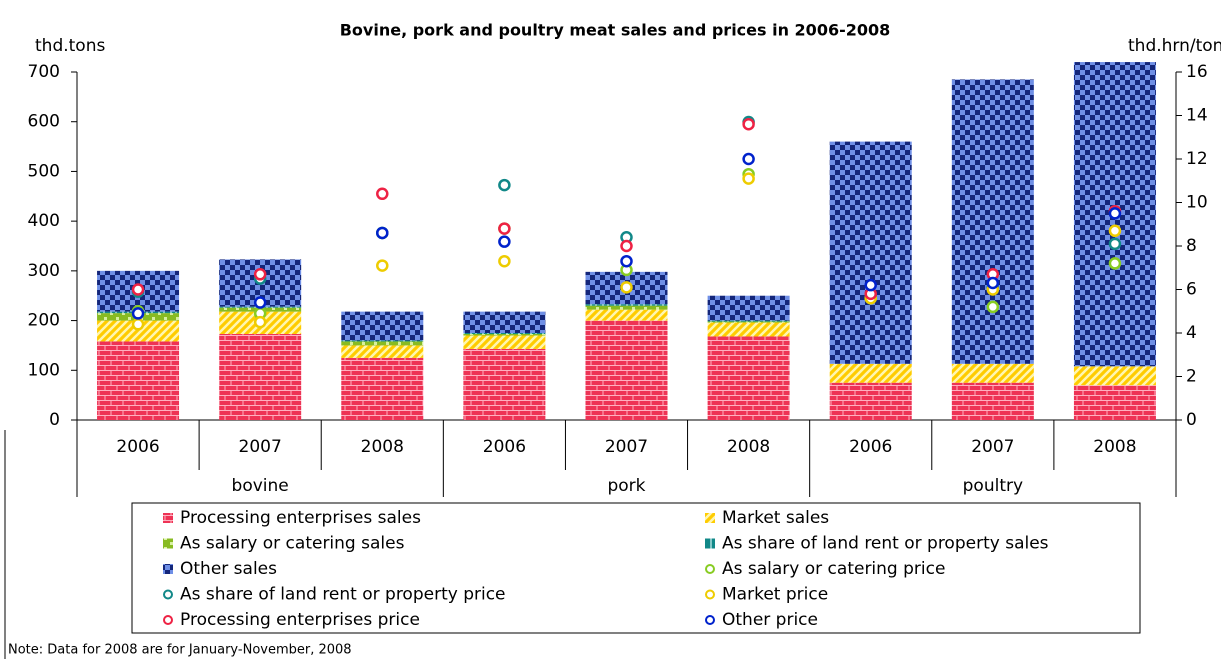  Describe the element at coordinates (775, 518) in the screenshot. I see `legend-label: Market sales` at that location.